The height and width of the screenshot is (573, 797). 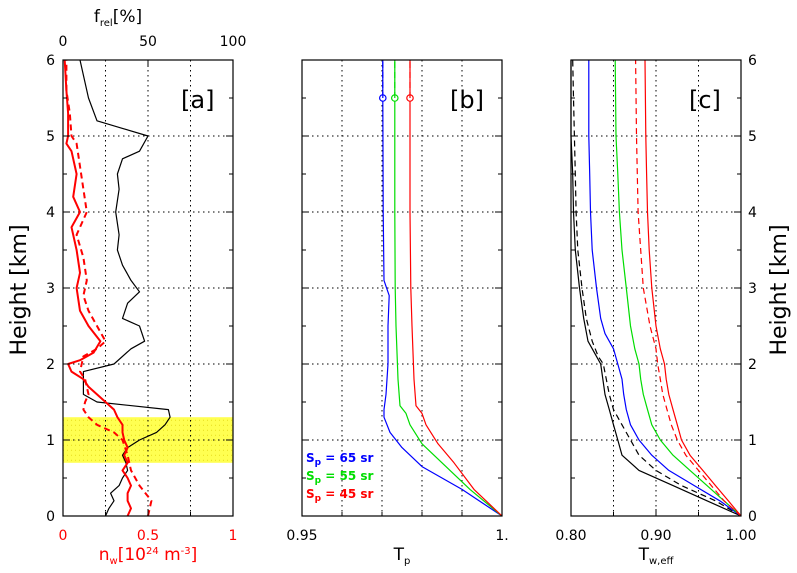 What do you see at coordinates (197, 100) in the screenshot?
I see `panel-label: [a]` at bounding box center [197, 100].